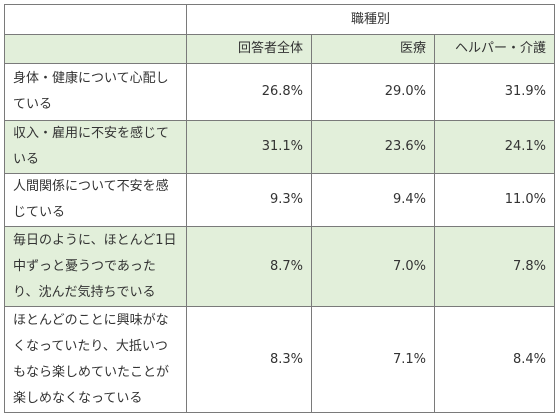 The image size is (560, 420). Describe the element at coordinates (373, 92) in the screenshot. I see `cell-medical: 29.0%` at that location.